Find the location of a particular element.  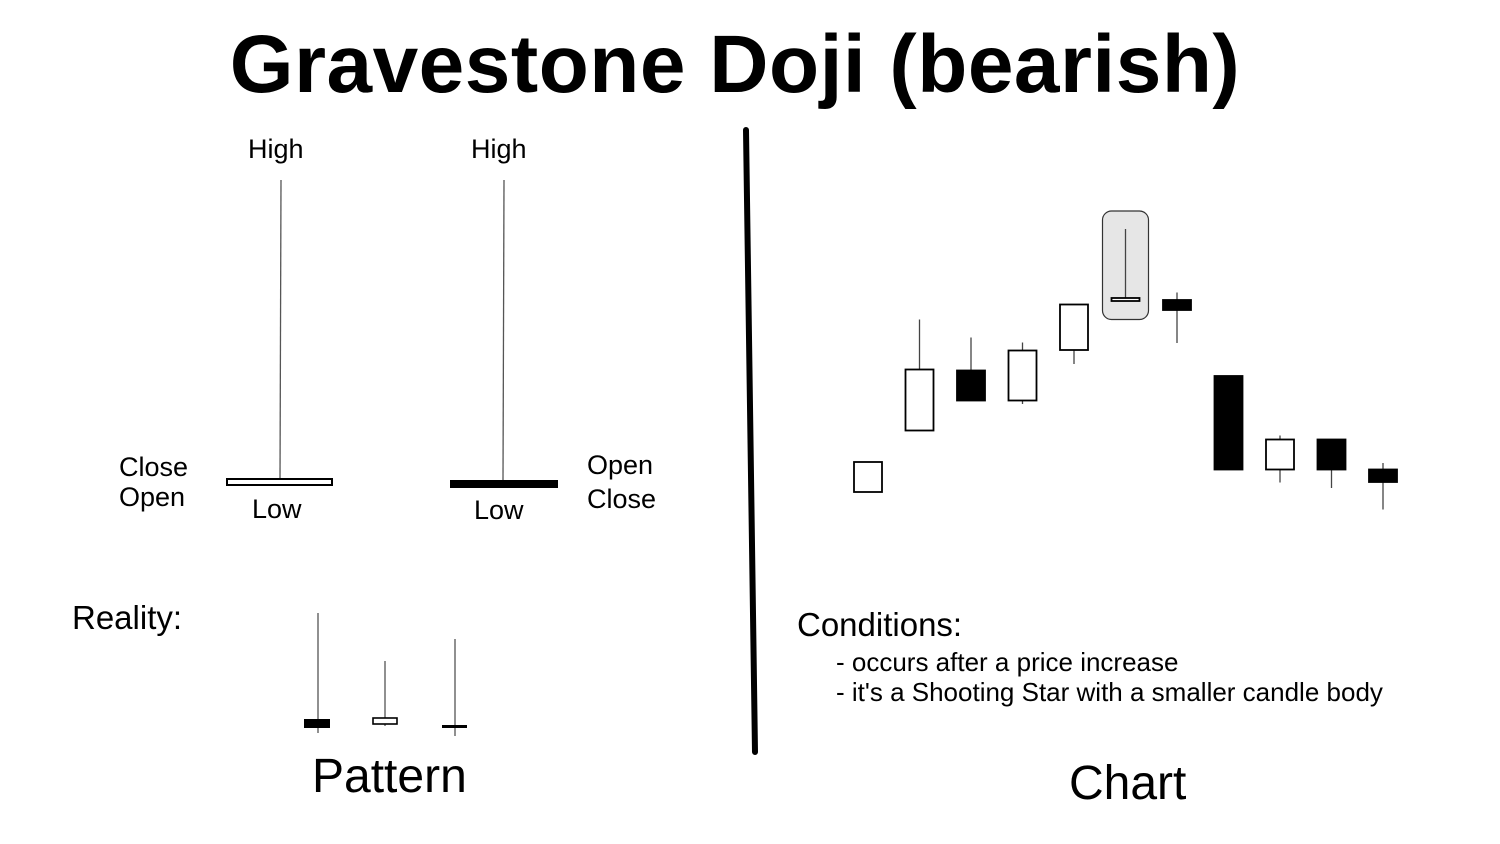

condition-item-1: - occurs after a price increase is located at coordinates (1007, 662).